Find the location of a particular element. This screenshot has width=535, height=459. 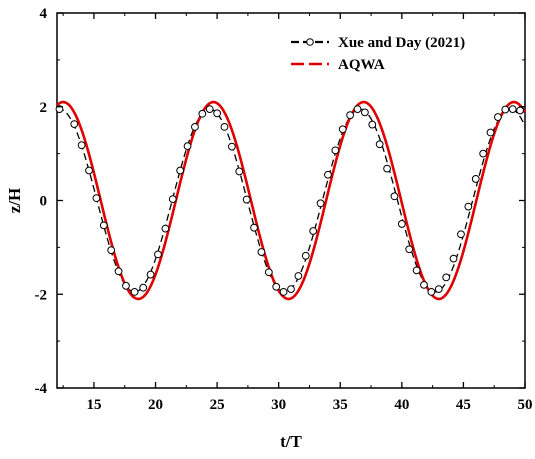

y-tick-label: -2 is located at coordinates (41, 295).